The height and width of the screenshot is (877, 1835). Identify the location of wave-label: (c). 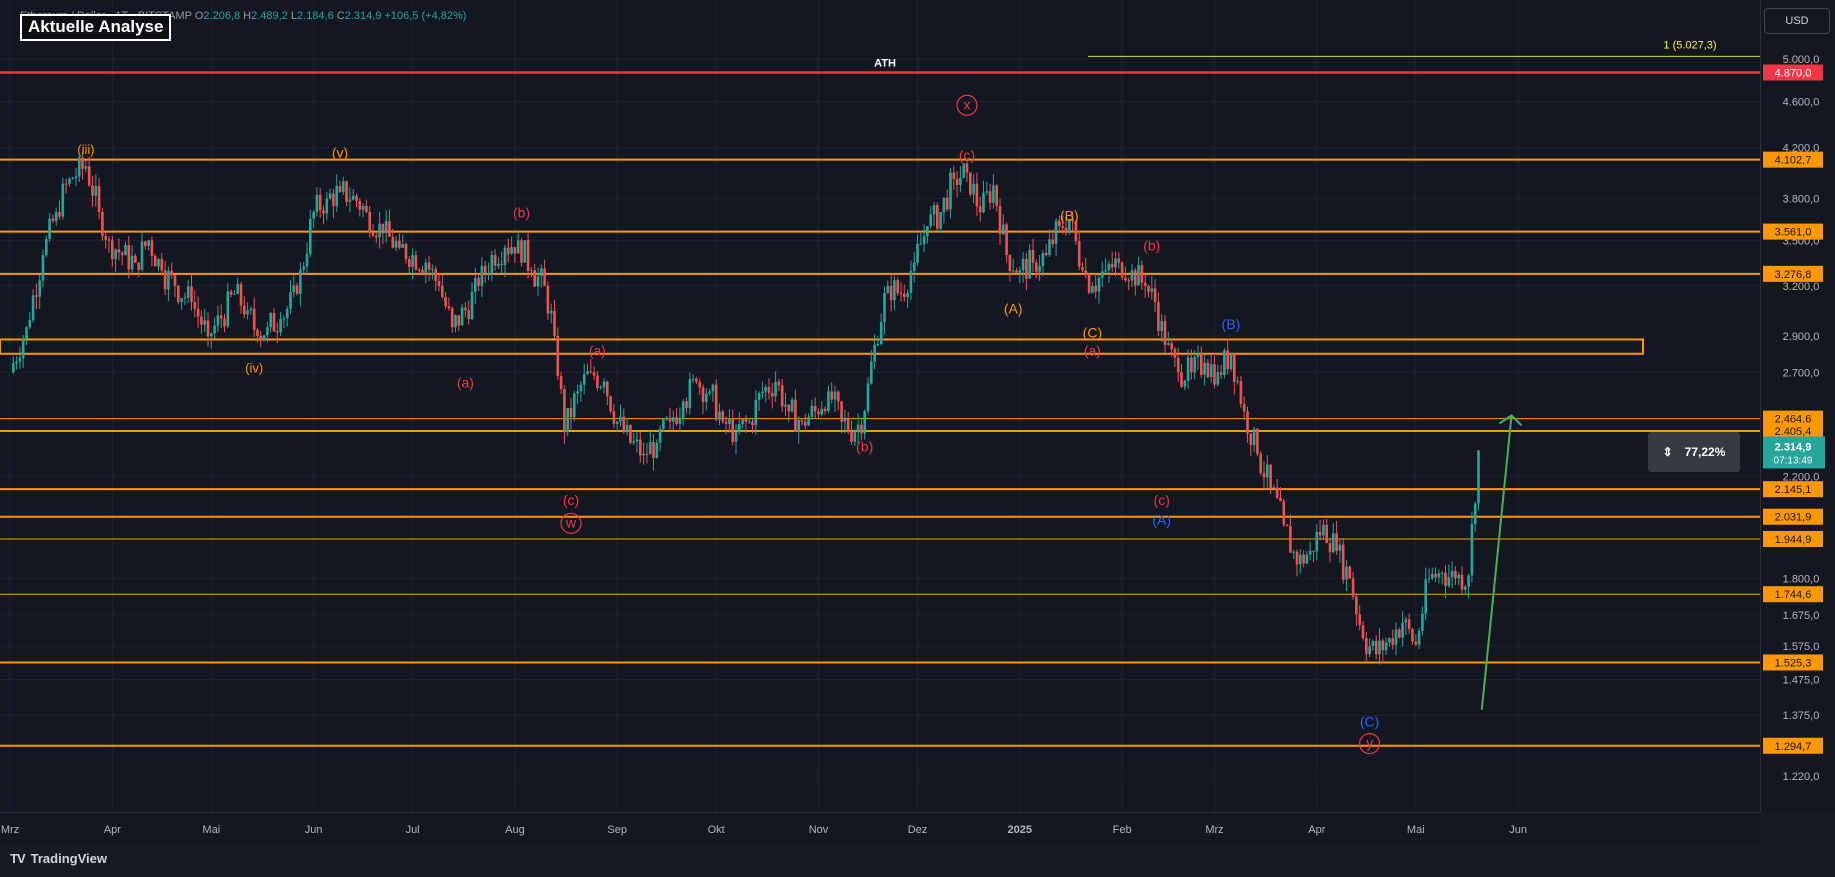
(967, 155).